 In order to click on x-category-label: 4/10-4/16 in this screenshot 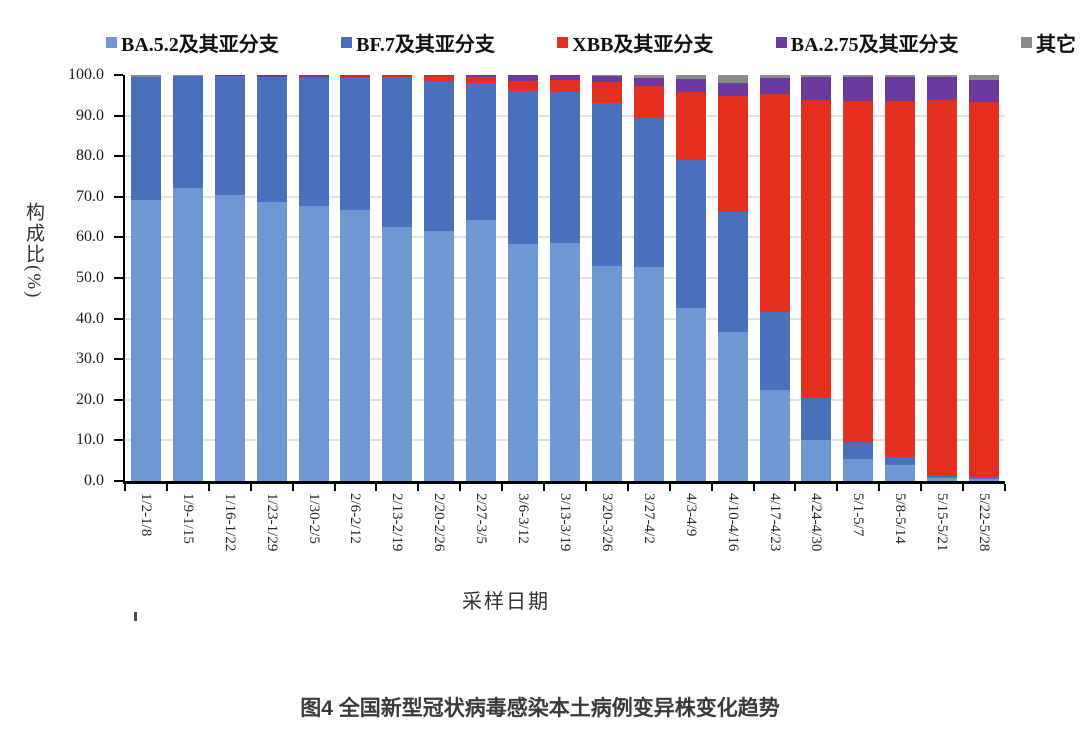, I will do `click(732, 522)`.